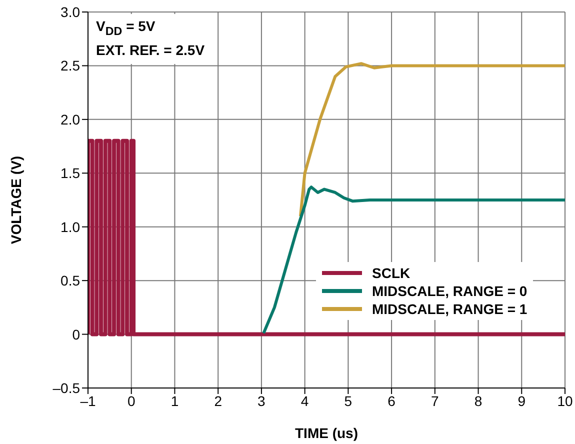  What do you see at coordinates (174, 400) in the screenshot?
I see `x-tick-label: 1` at bounding box center [174, 400].